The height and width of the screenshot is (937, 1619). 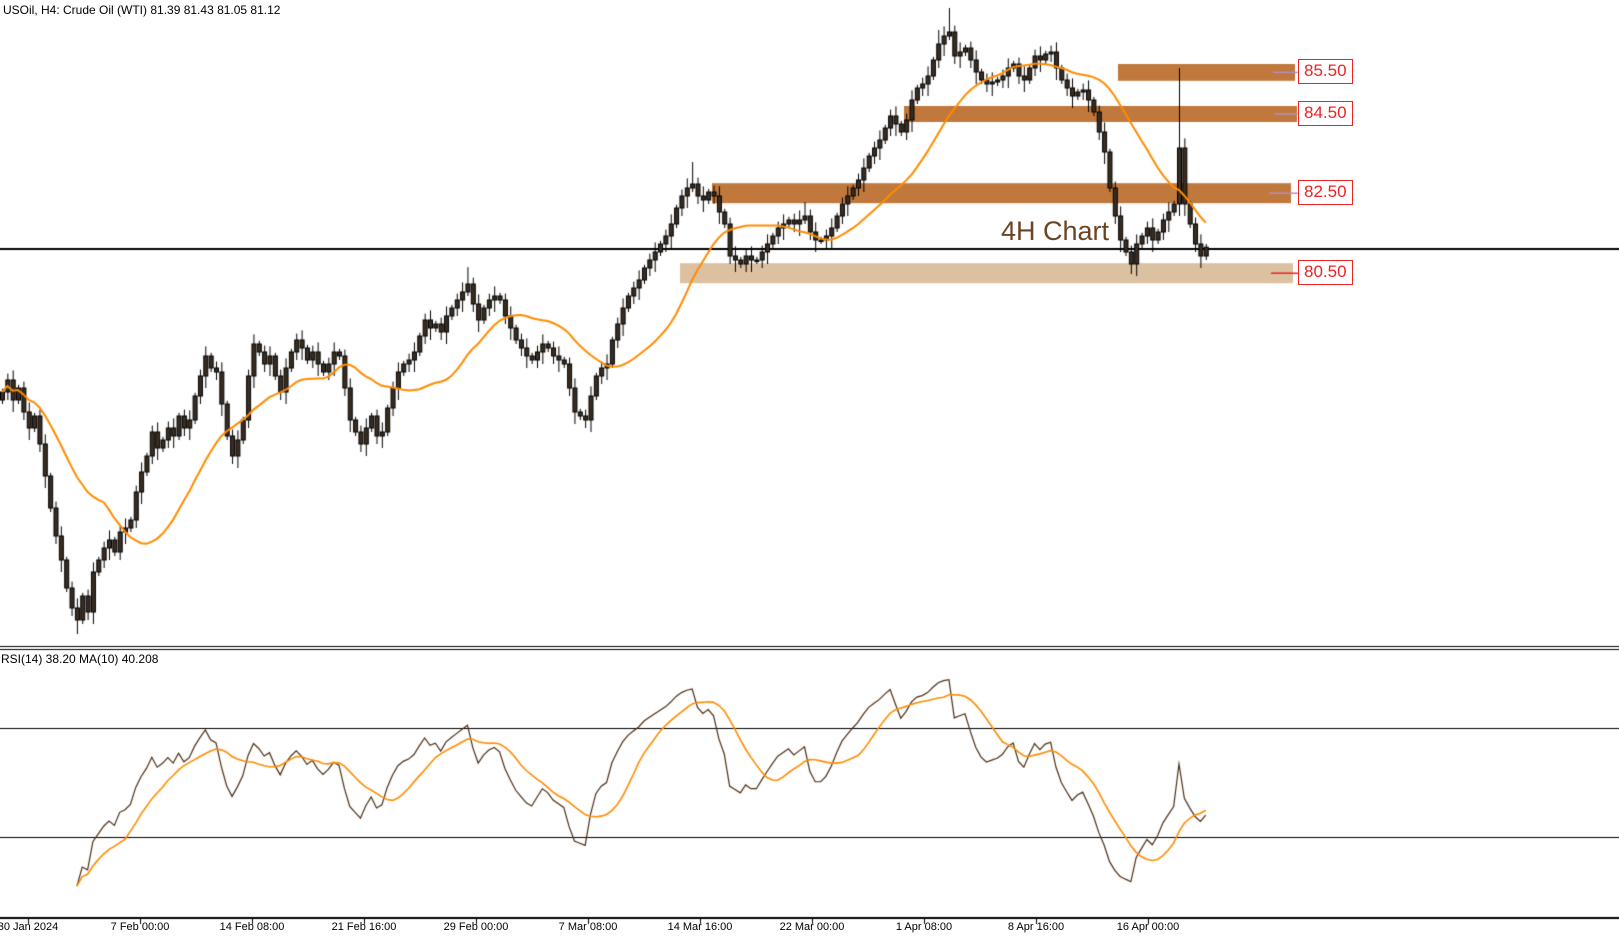 I want to click on time-axis-label: 14 Feb 08:00, so click(x=252, y=927).